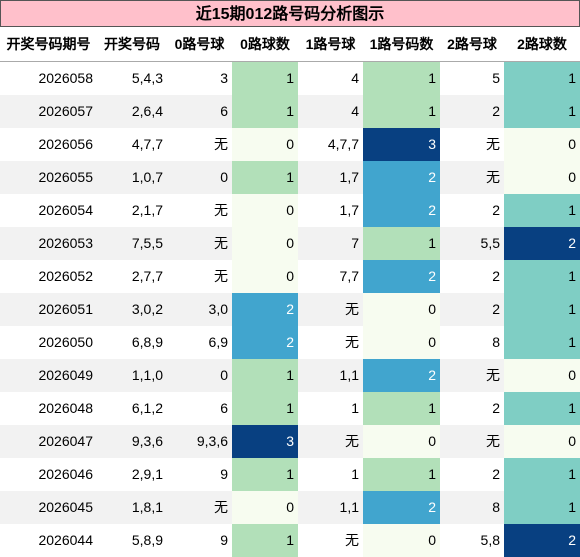  Describe the element at coordinates (48, 375) in the screenshot. I see `issue-cell: 2026049` at that location.